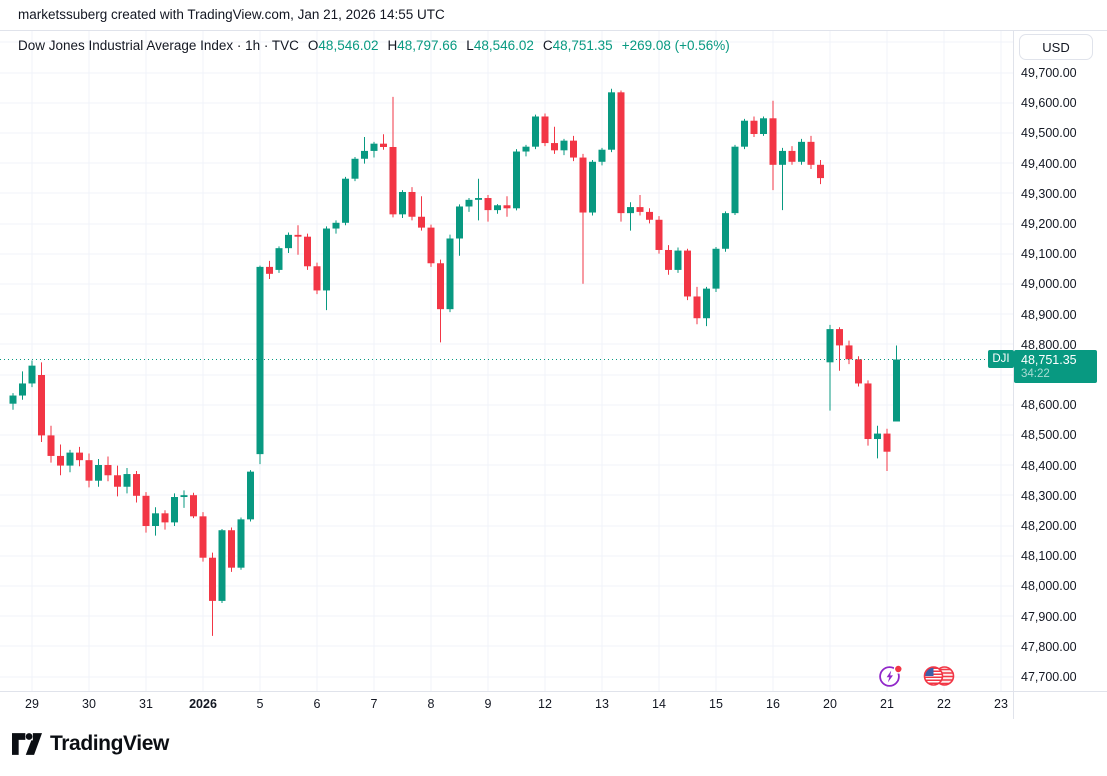  Describe the element at coordinates (1049, 616) in the screenshot. I see `price-tick-label: 47,900.00` at that location.